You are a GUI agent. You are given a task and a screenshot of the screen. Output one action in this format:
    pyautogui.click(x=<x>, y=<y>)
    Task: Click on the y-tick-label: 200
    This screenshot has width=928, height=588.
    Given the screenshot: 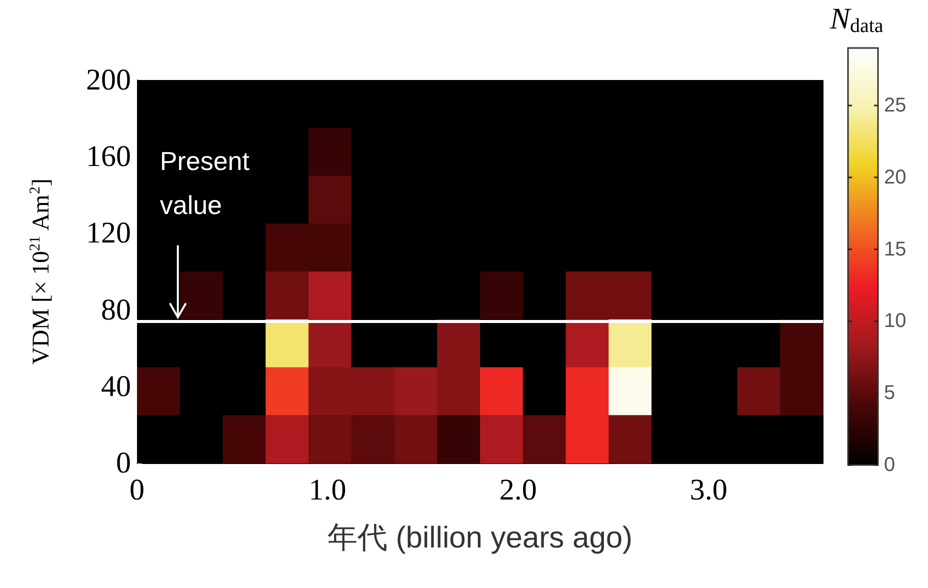 What is the action you would take?
    pyautogui.click(x=108, y=80)
    